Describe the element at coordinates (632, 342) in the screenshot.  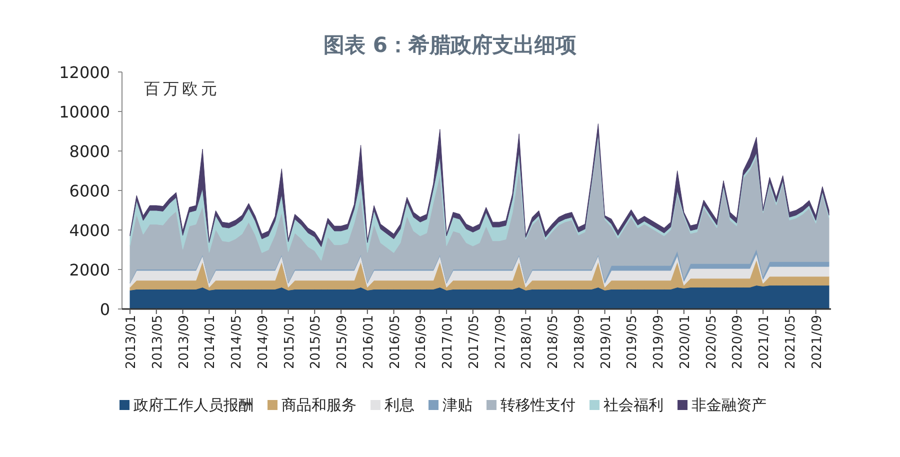
I see `x-tick-label: 2019/05` at that location.